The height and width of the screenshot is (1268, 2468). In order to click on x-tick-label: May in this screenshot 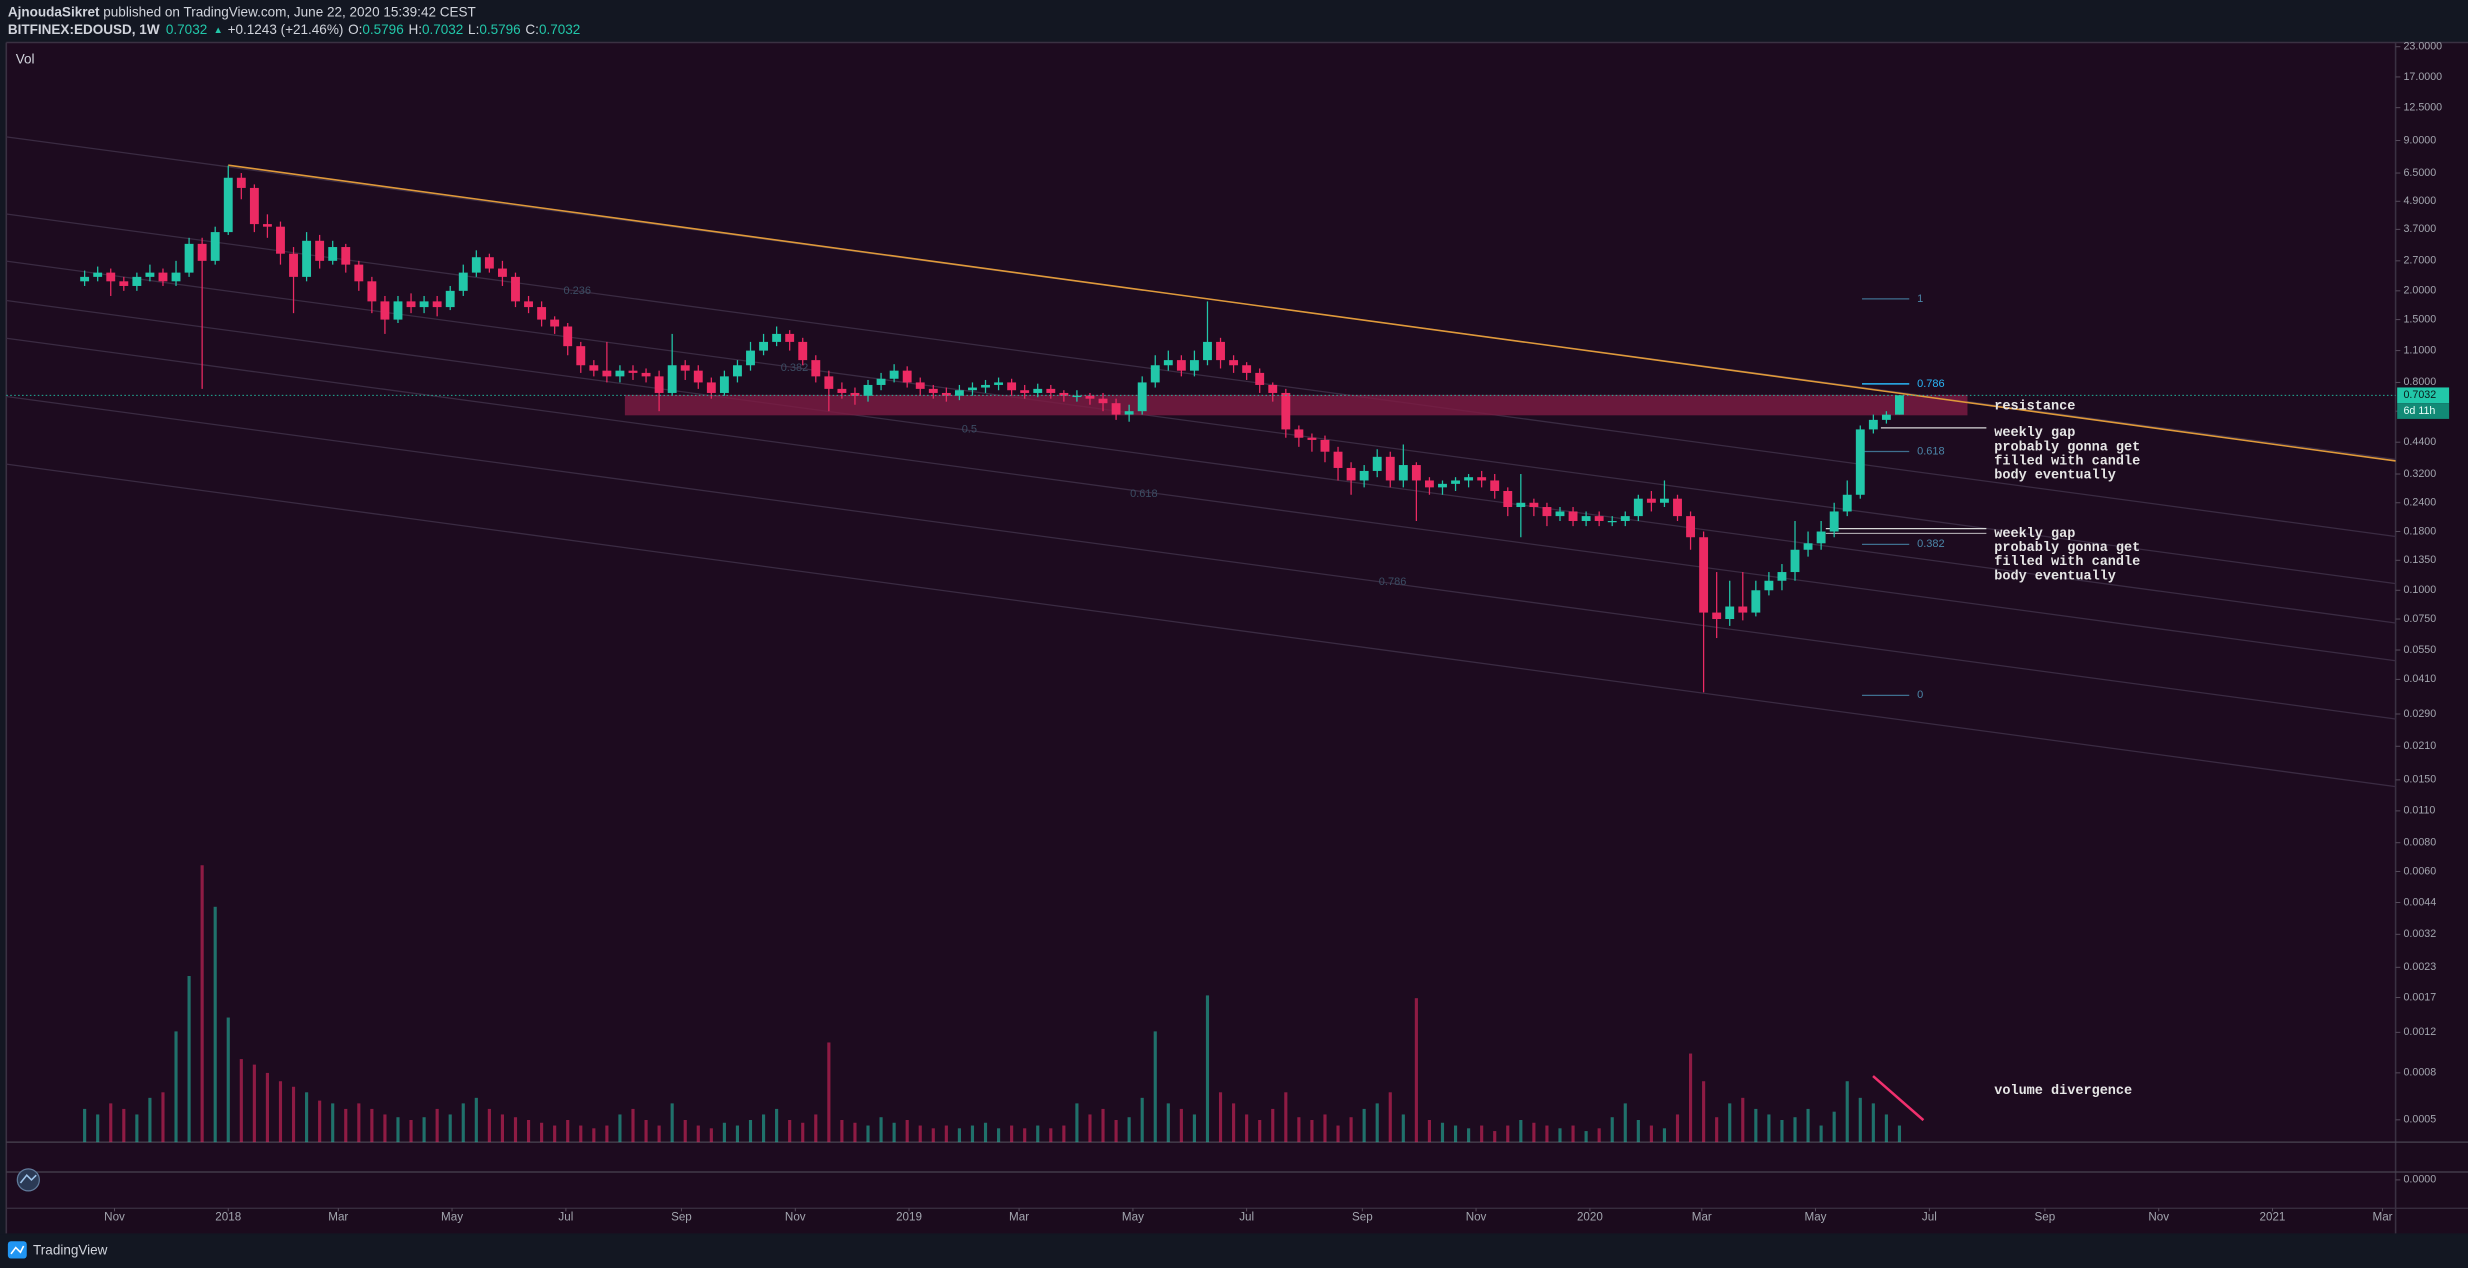, I will do `click(452, 1217)`.